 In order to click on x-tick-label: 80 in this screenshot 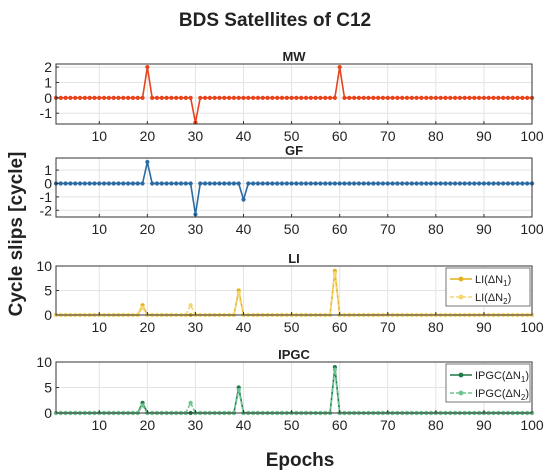, I will do `click(436, 229)`.